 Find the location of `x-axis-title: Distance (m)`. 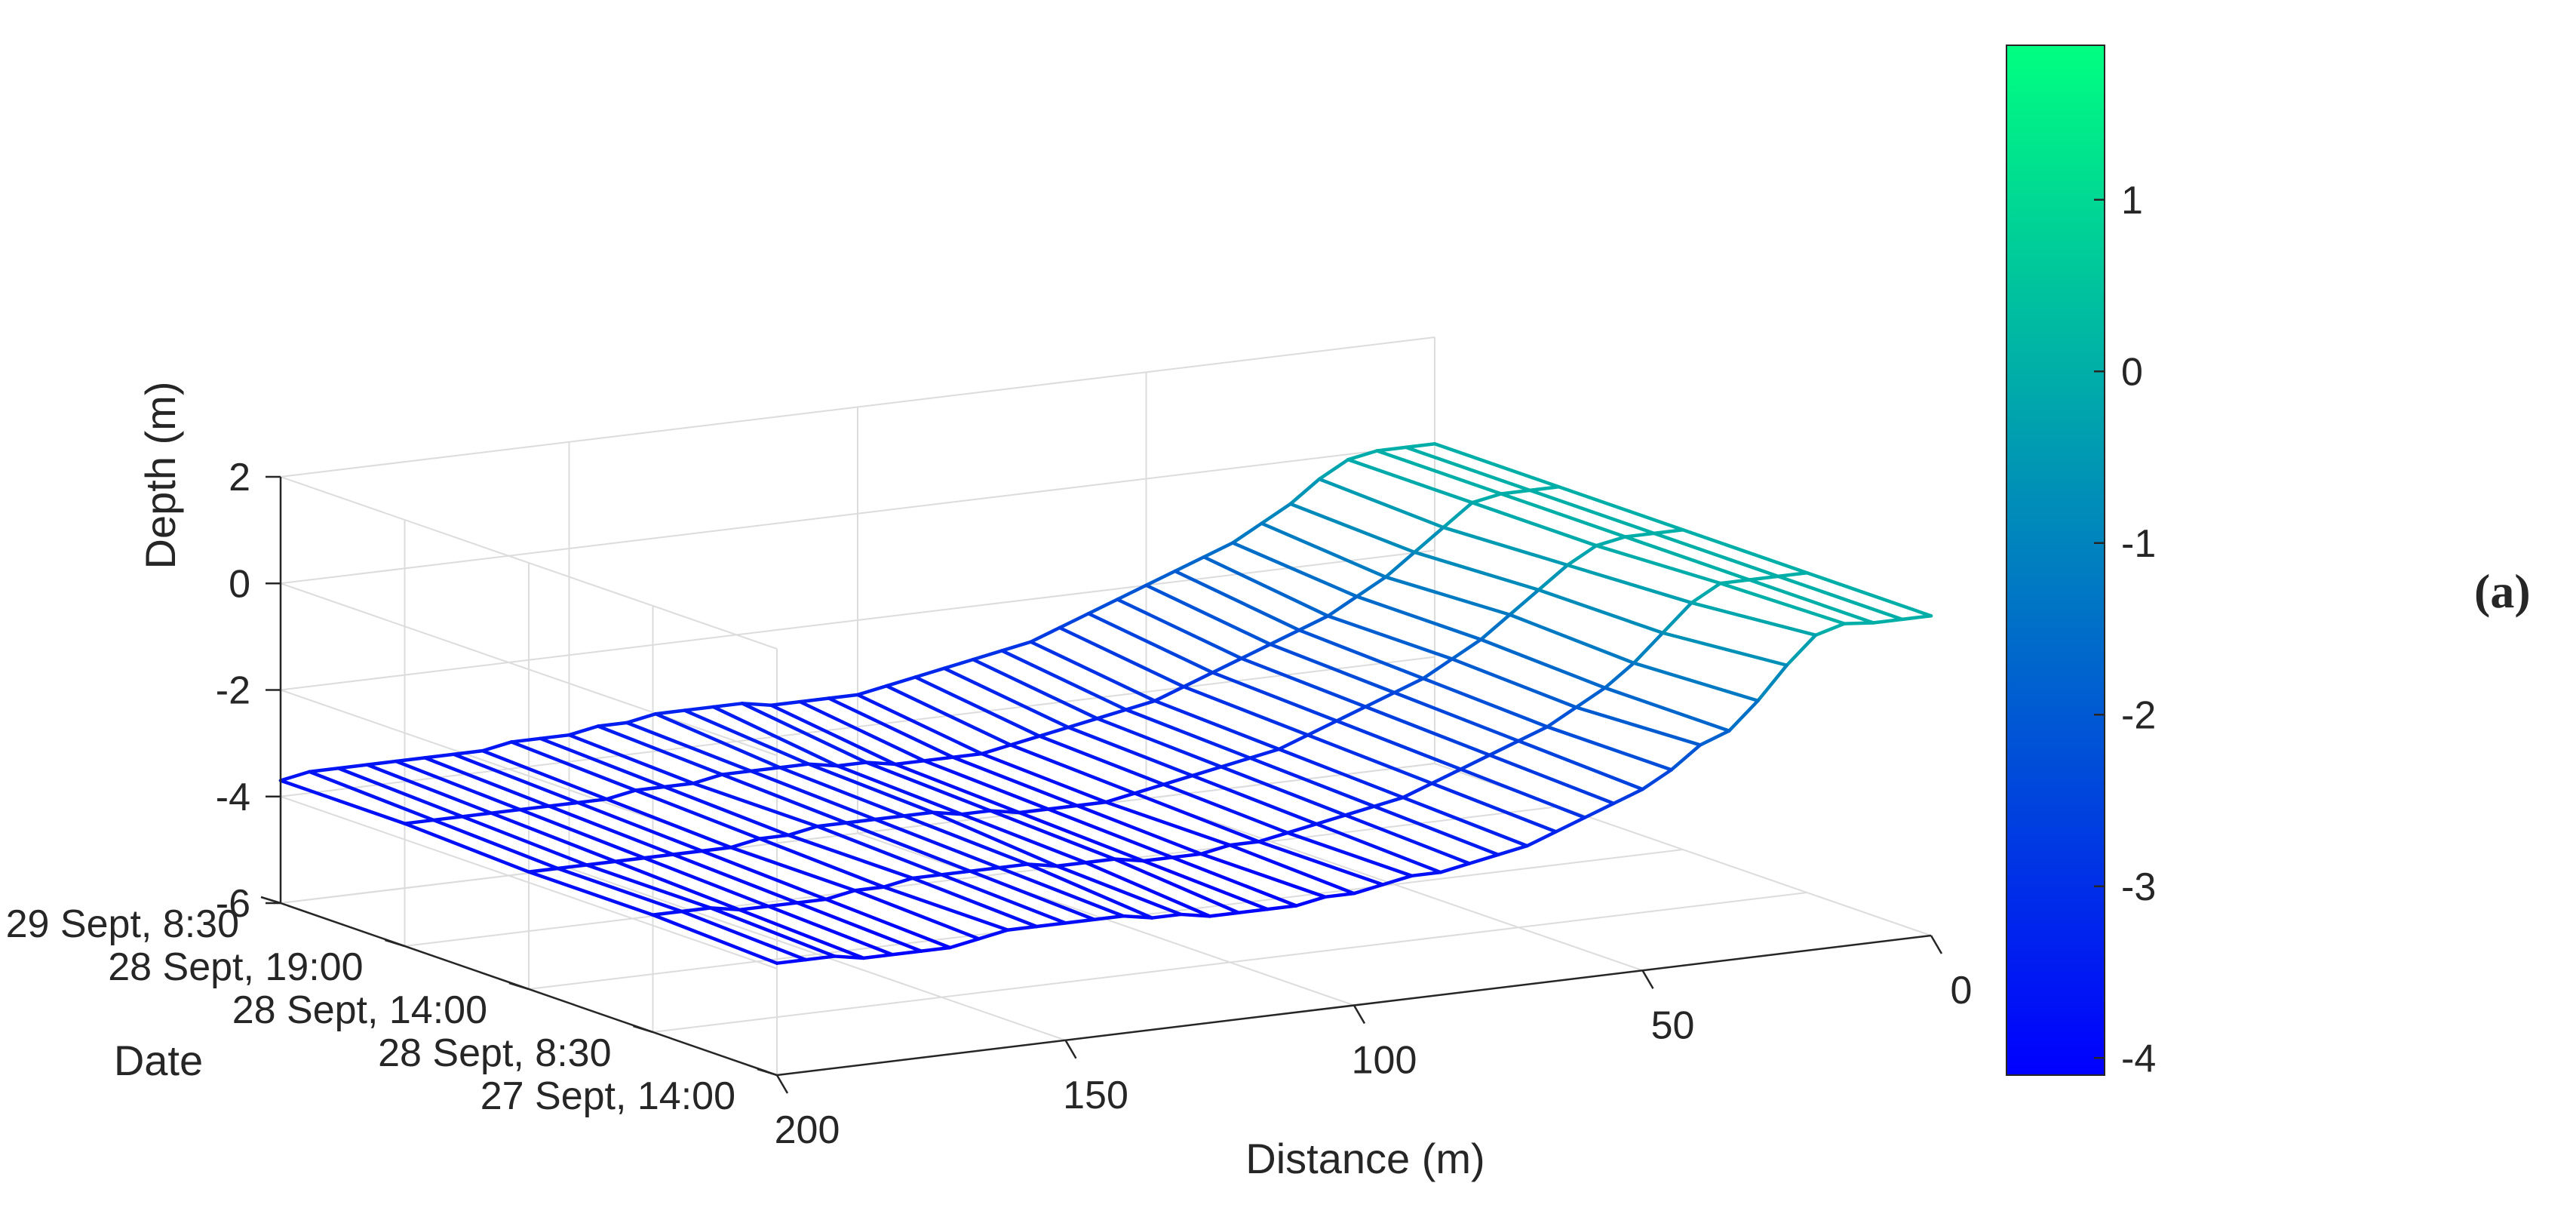

x-axis-title: Distance (m) is located at coordinates (1365, 1158).